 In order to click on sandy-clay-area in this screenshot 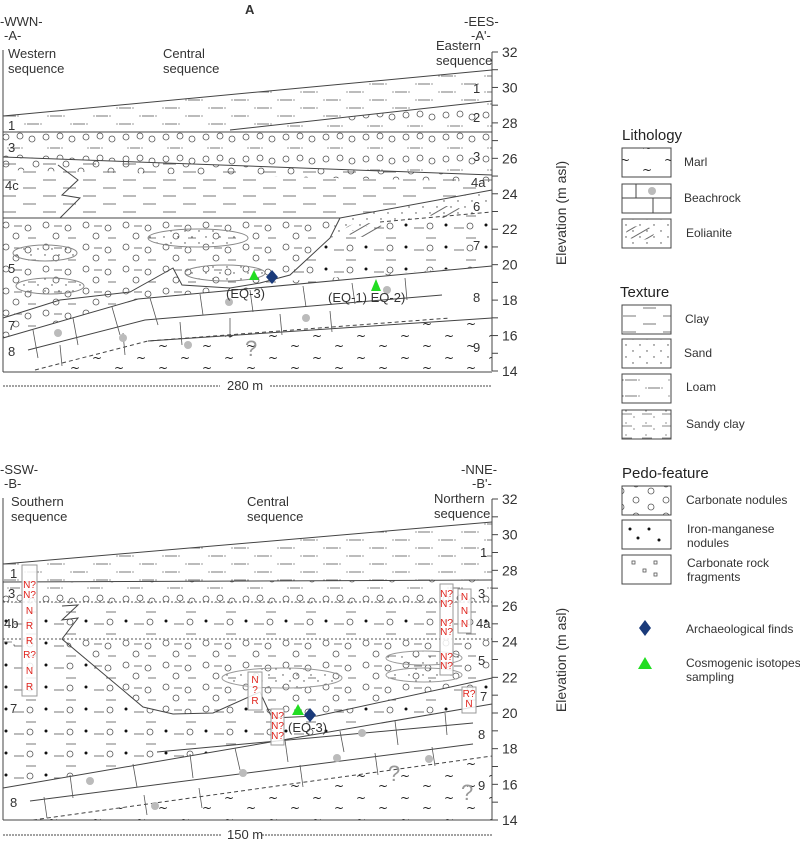, I will do `click(12, 645)`.